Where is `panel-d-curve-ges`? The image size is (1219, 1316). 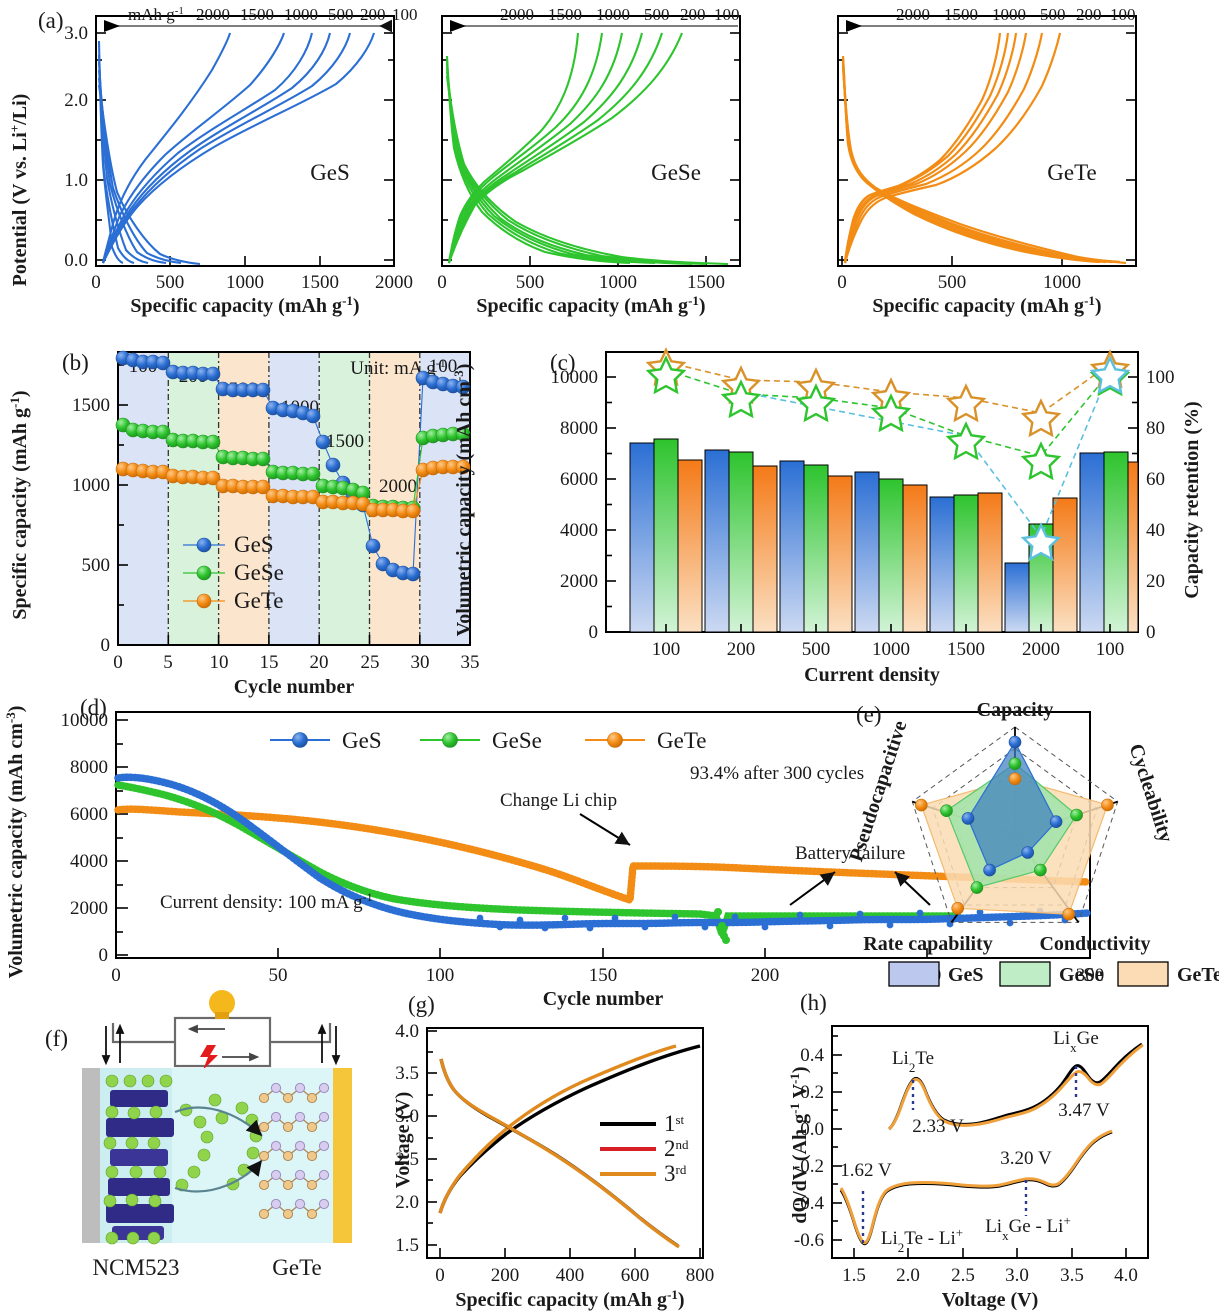 panel-d-curve-ges is located at coordinates (603, 851).